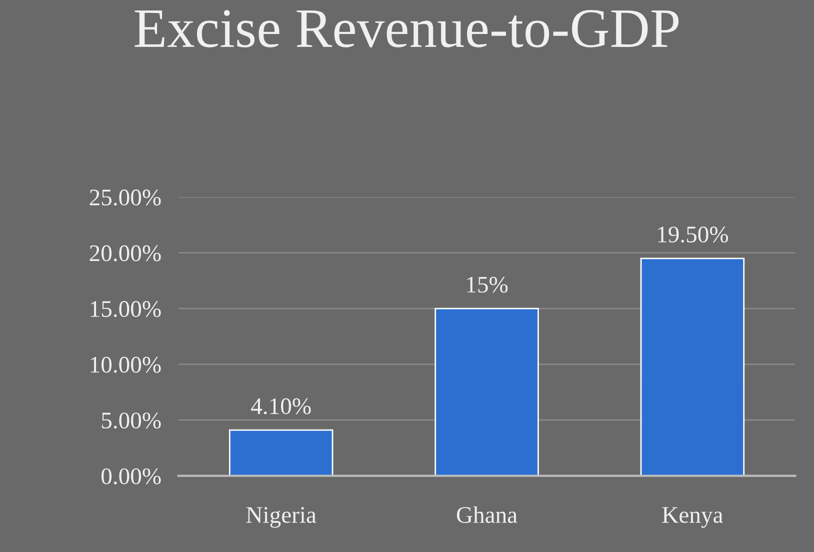 The image size is (814, 552). What do you see at coordinates (125, 198) in the screenshot?
I see `y-tick-label: 25.00%` at bounding box center [125, 198].